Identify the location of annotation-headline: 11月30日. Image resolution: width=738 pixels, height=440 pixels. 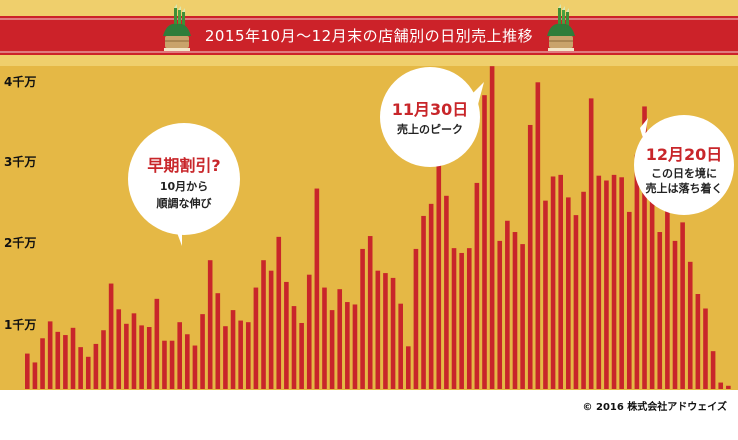
(430, 109).